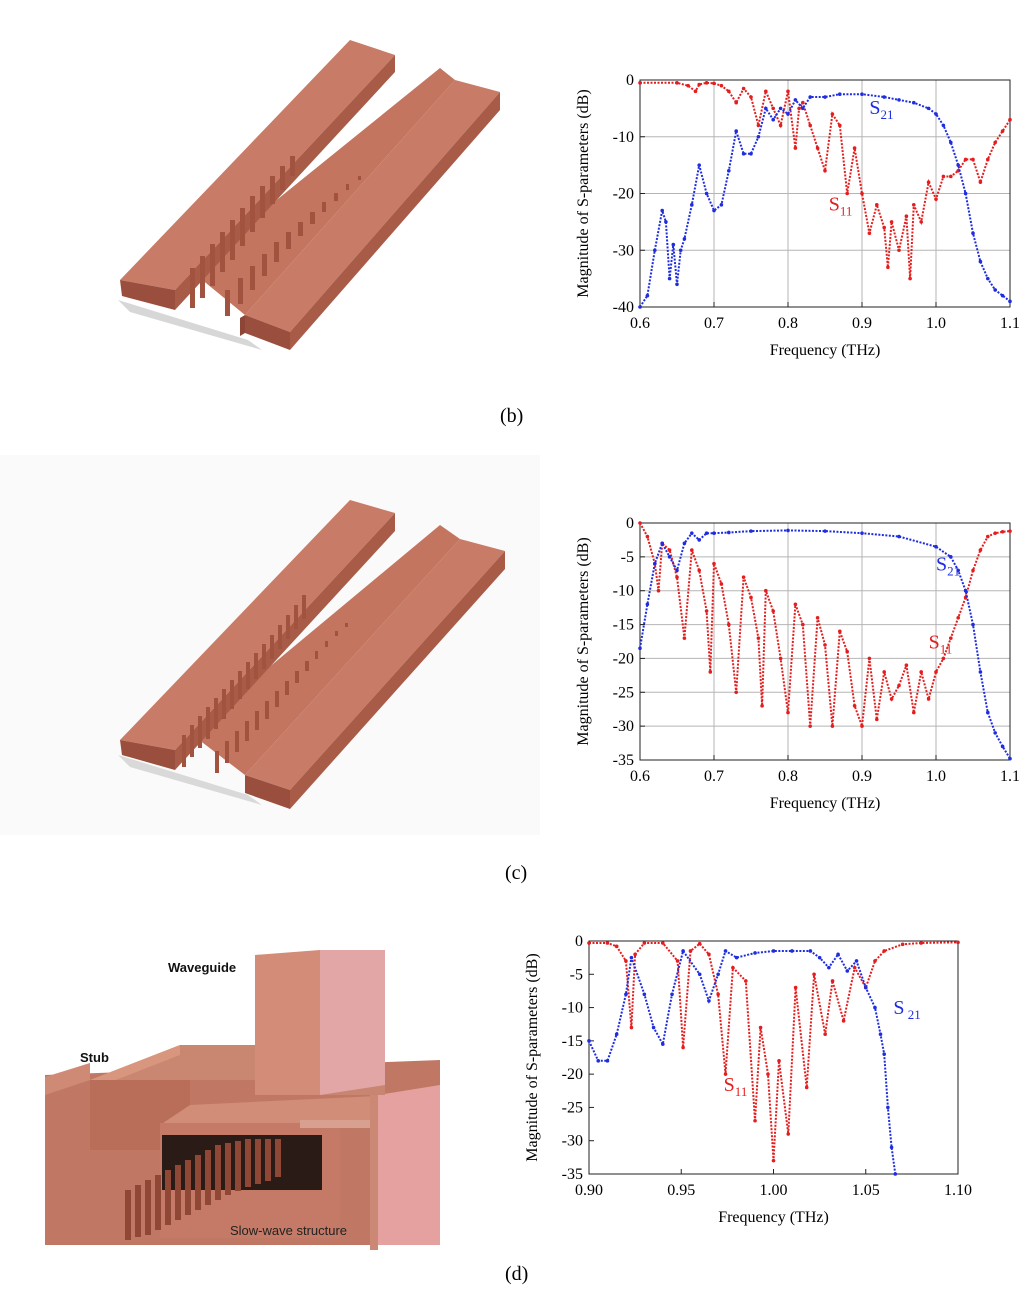 The image size is (1025, 1302). What do you see at coordinates (736, 1086) in the screenshot?
I see `series-annotation: S11` at bounding box center [736, 1086].